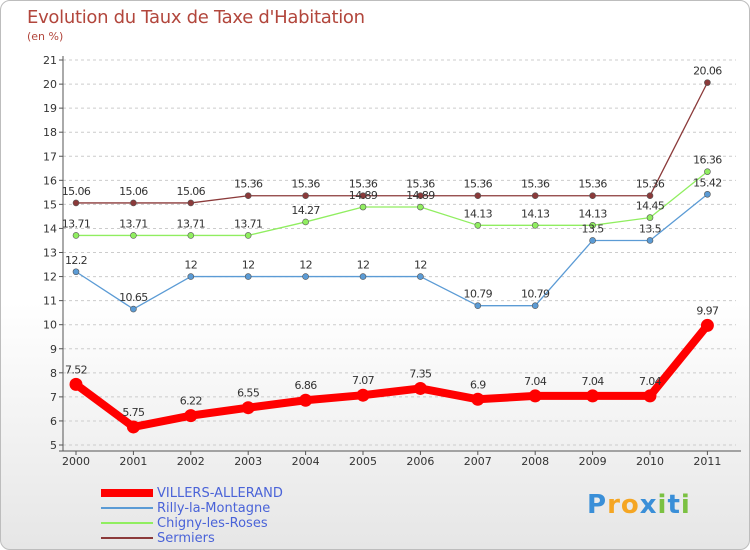  I want to click on y-tick-label: 10, so click(50, 325).